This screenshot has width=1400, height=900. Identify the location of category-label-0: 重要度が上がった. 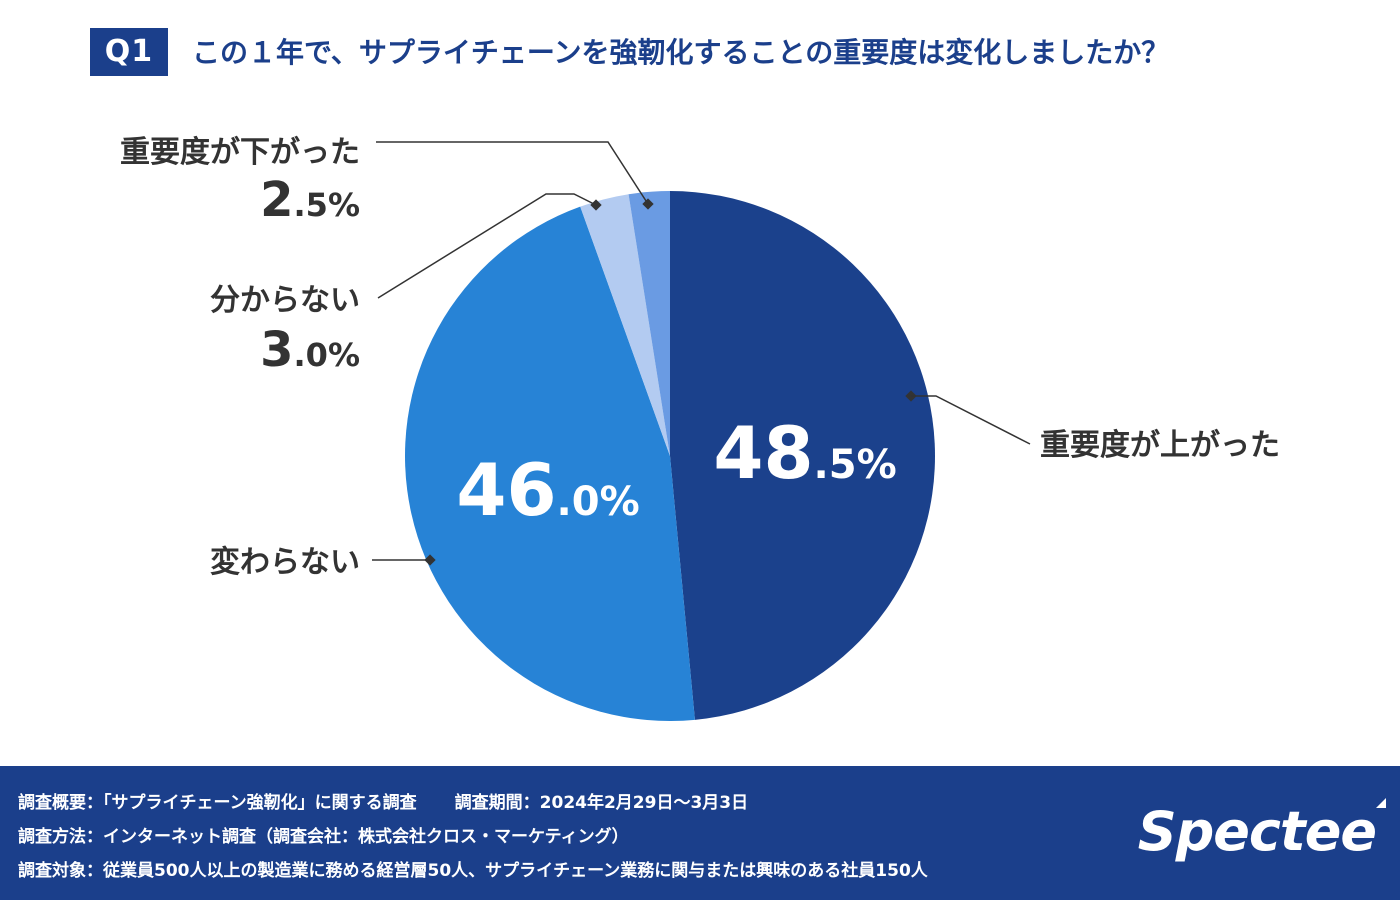
(1160, 445).